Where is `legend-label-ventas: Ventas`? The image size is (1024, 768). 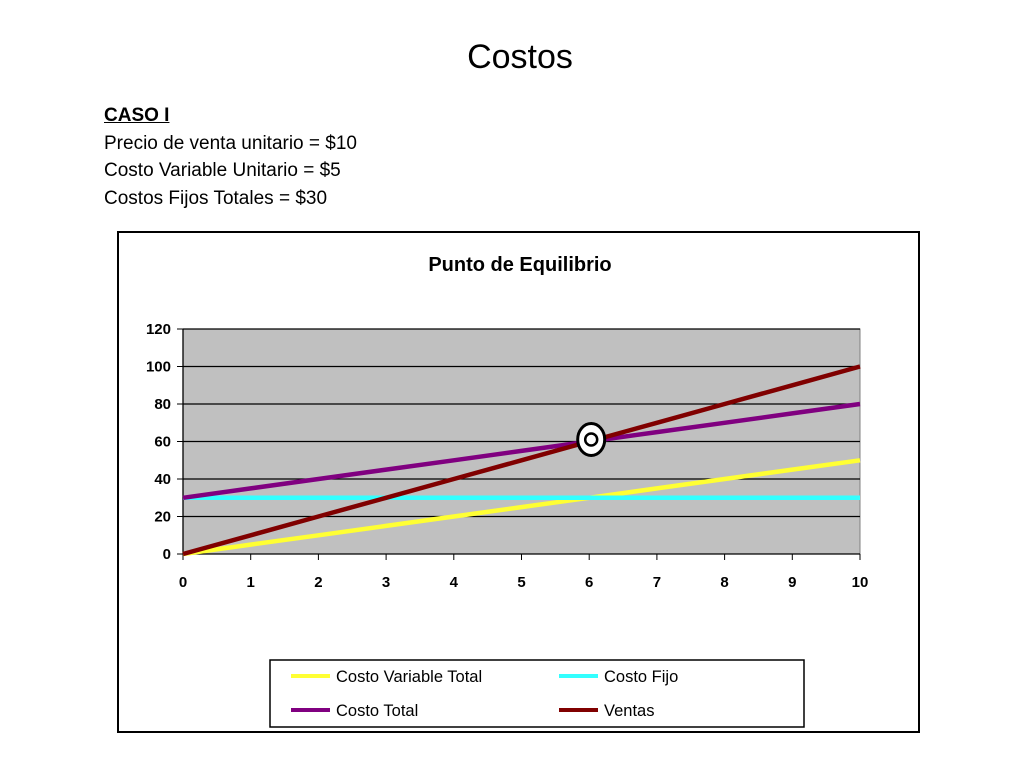 legend-label-ventas: Ventas is located at coordinates (629, 711).